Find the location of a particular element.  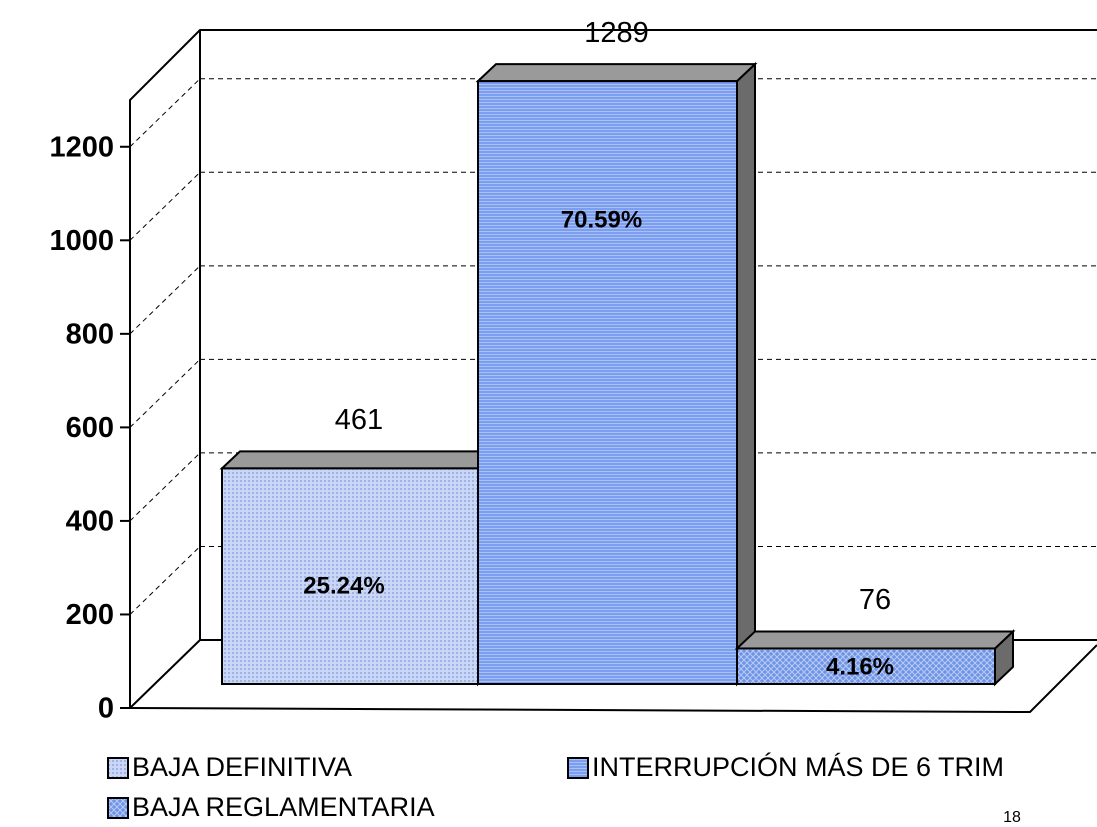

share-label: 70.59% is located at coordinates (601, 219).